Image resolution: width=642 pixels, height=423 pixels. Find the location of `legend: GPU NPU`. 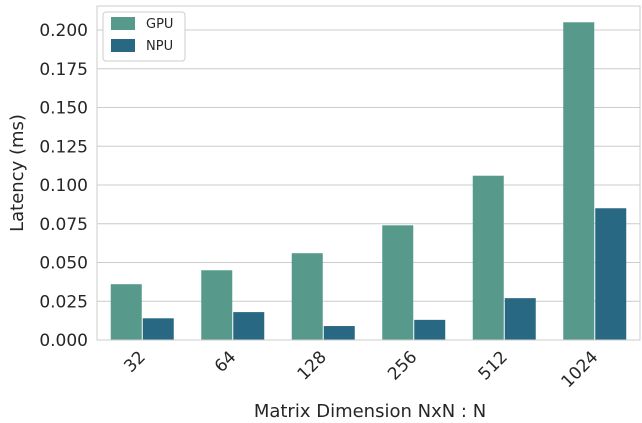

legend: GPU NPU is located at coordinates (144, 36).